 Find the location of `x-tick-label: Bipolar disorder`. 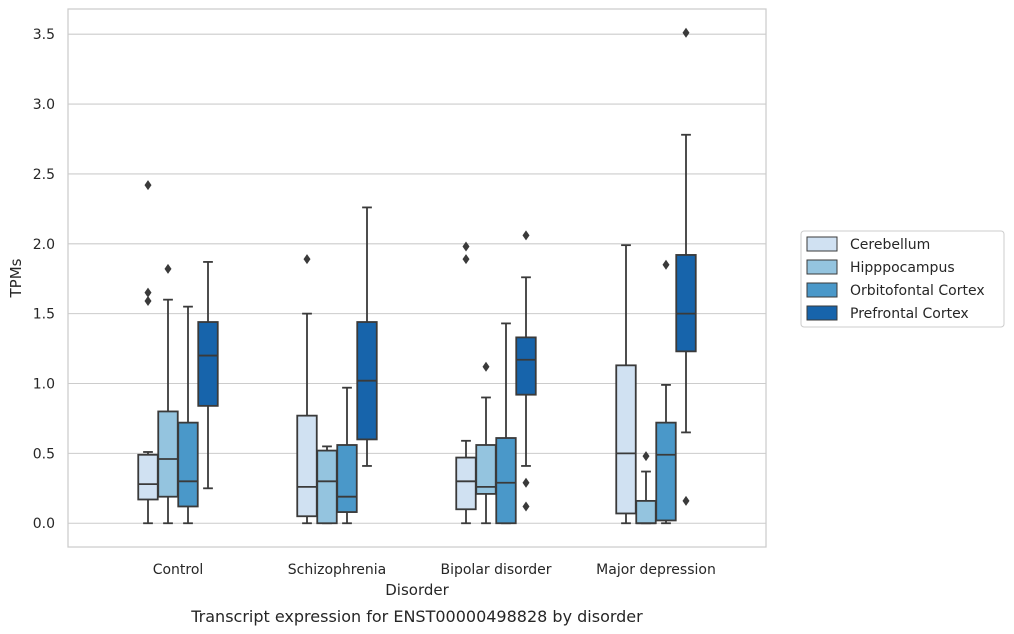

x-tick-label: Bipolar disorder is located at coordinates (495, 570).